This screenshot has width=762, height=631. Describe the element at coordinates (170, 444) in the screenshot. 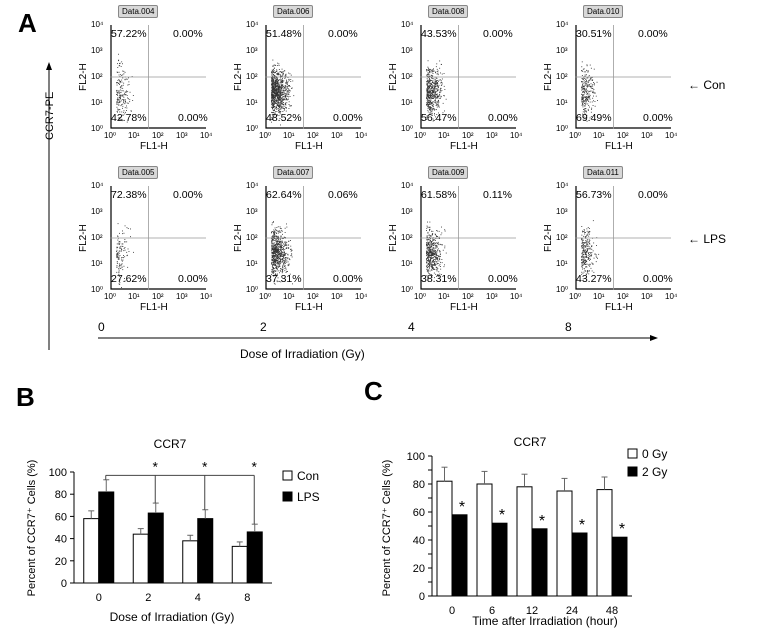

I see `chart-b-title: CCR7` at that location.